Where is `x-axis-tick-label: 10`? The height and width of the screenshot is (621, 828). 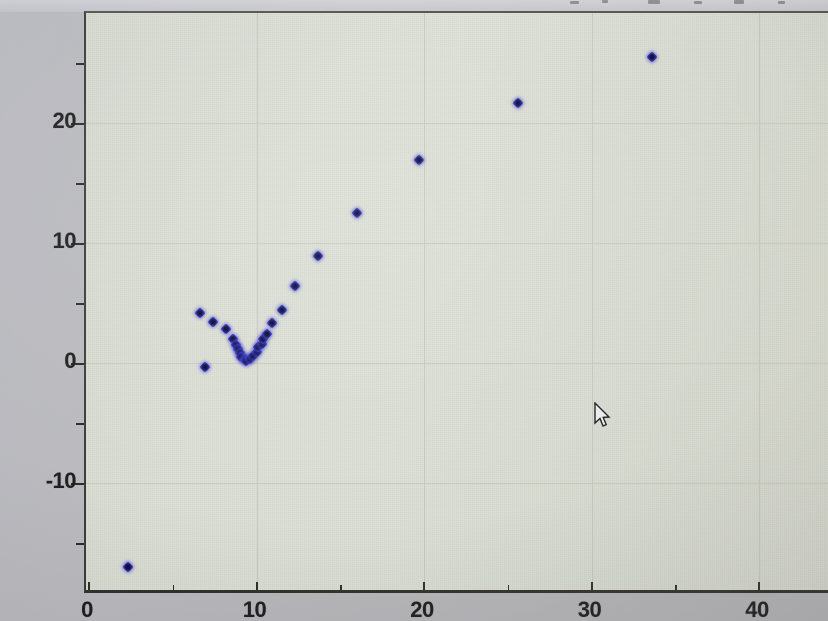 x-axis-tick-label: 10 is located at coordinates (254, 609).